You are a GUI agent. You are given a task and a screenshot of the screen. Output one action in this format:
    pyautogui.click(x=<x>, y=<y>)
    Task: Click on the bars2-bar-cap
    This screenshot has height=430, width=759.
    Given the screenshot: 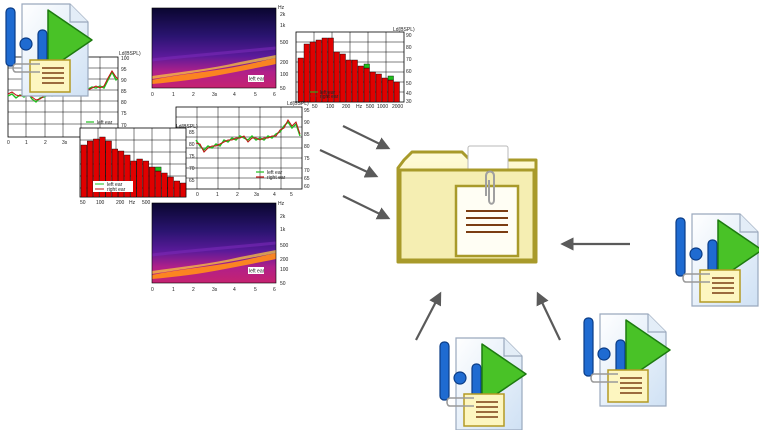 What is the action you would take?
    pyautogui.click(x=158, y=169)
    